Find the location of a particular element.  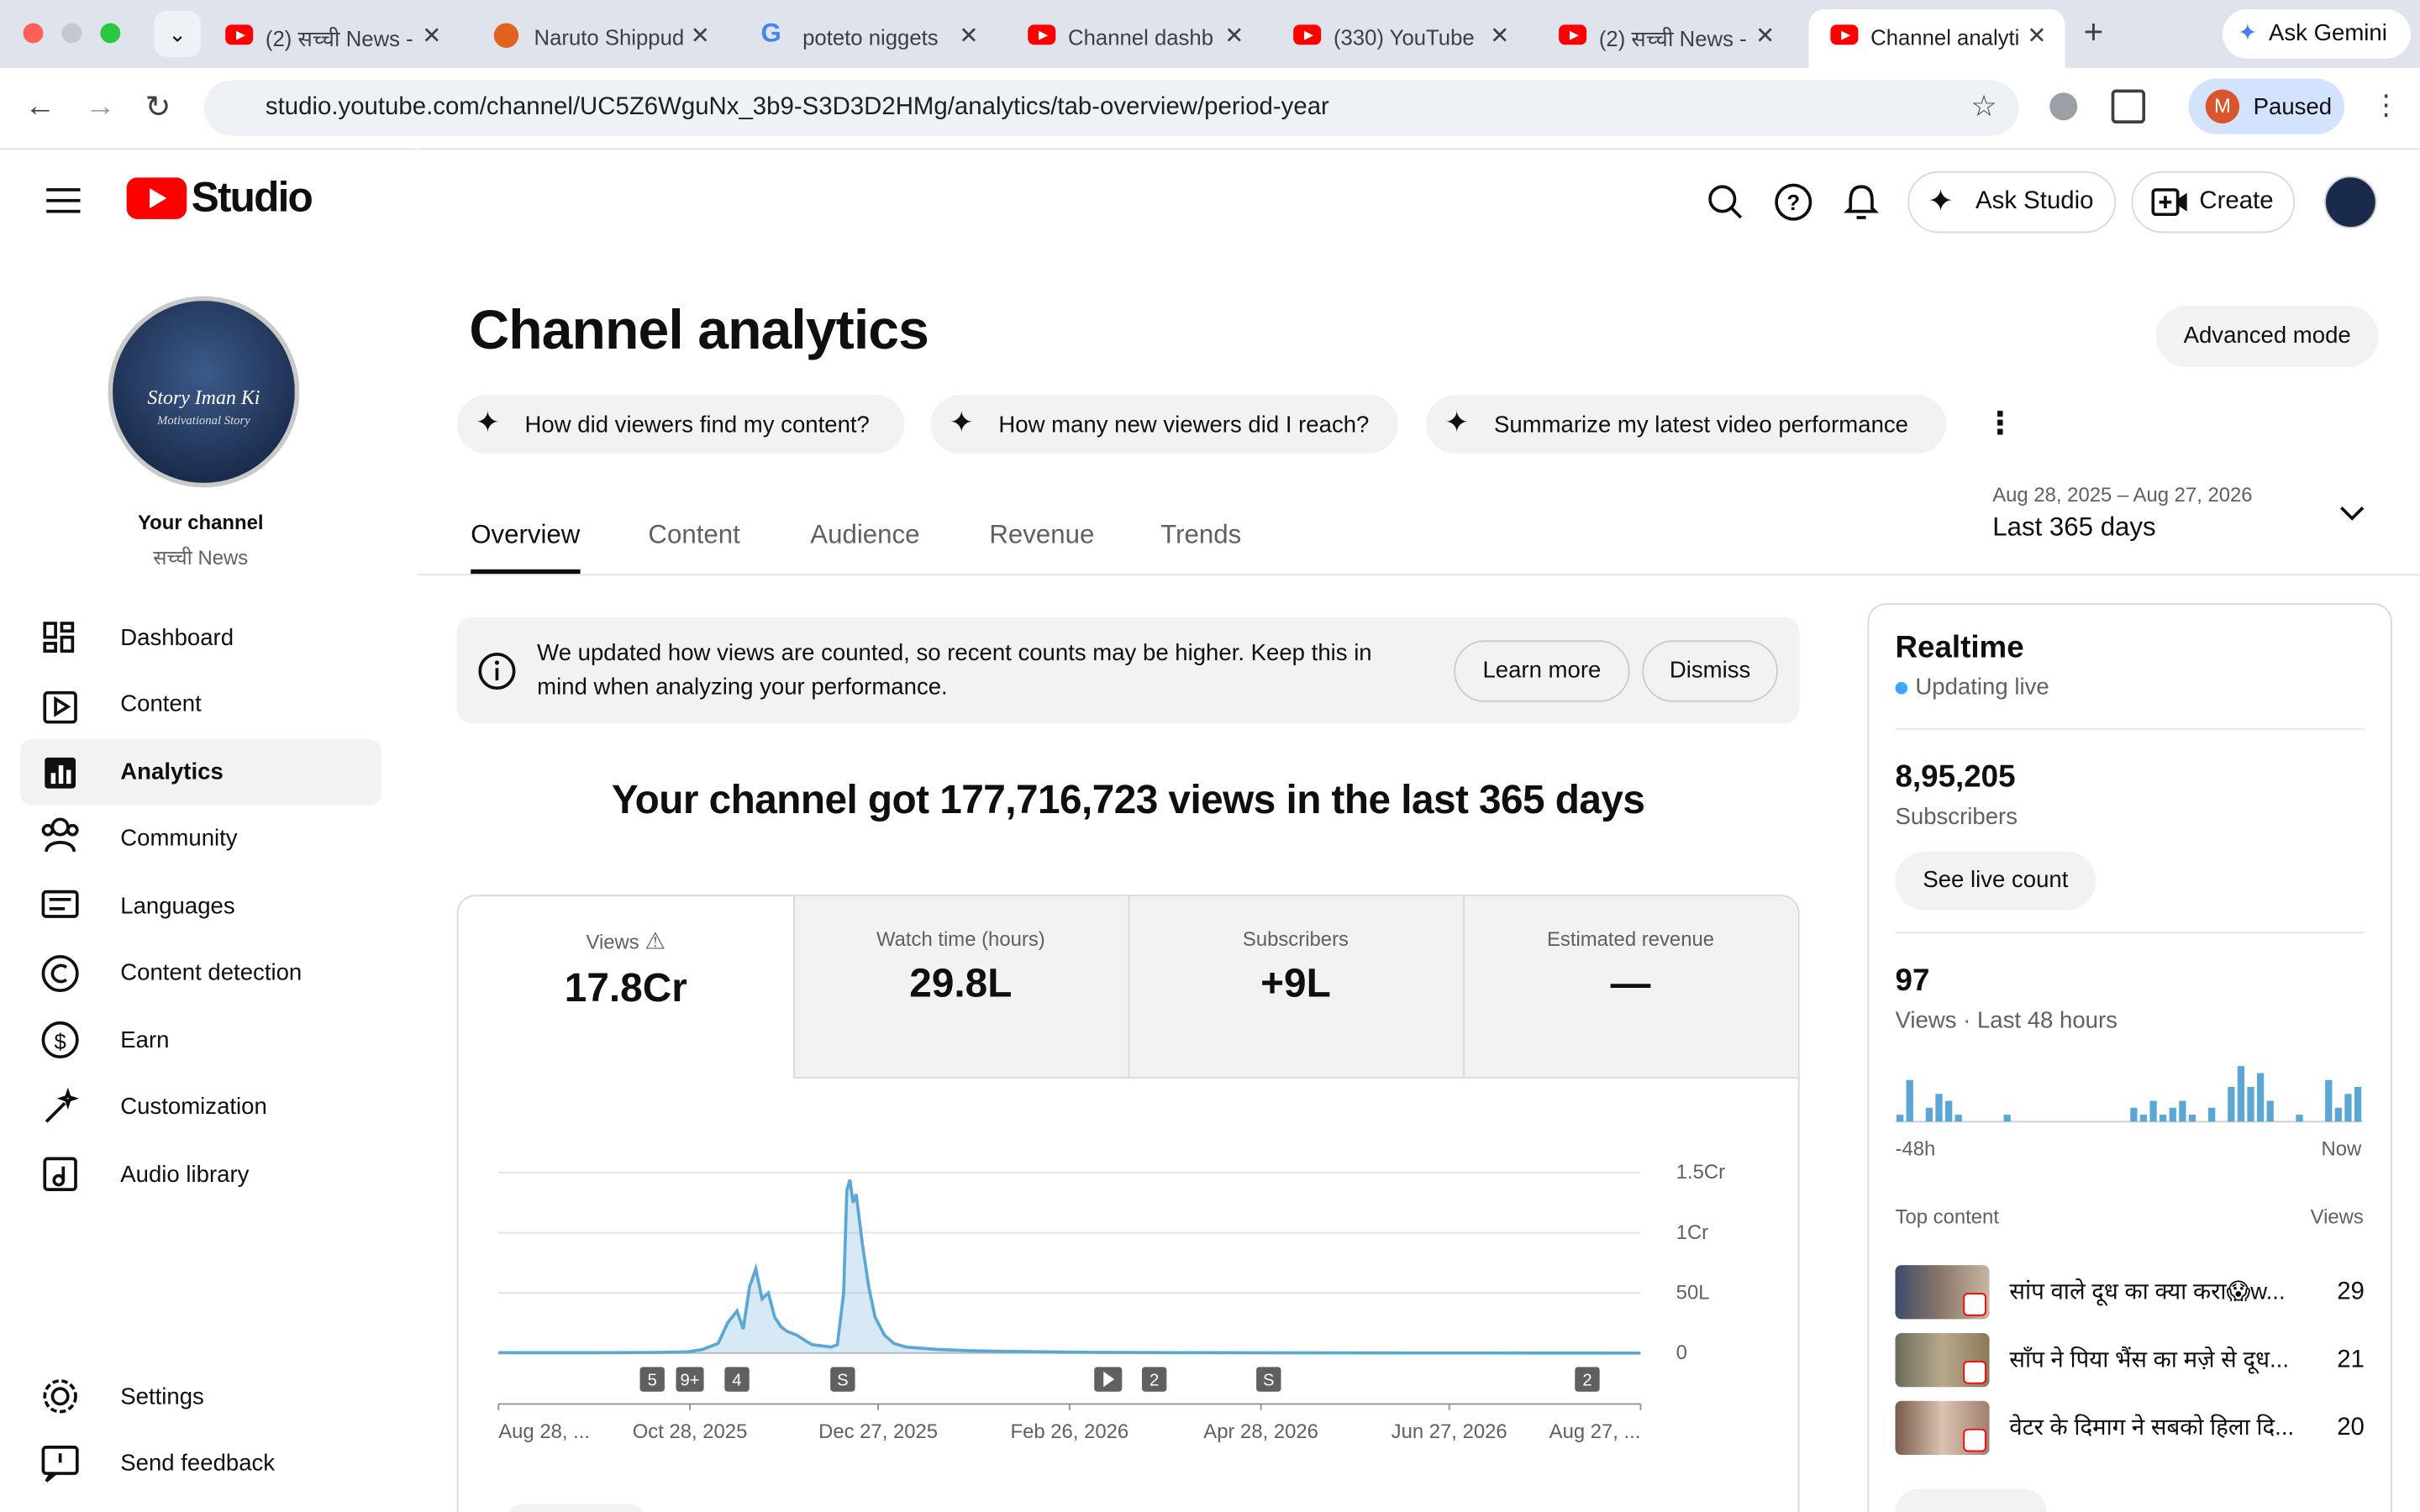

back-button: ← is located at coordinates (40, 106).